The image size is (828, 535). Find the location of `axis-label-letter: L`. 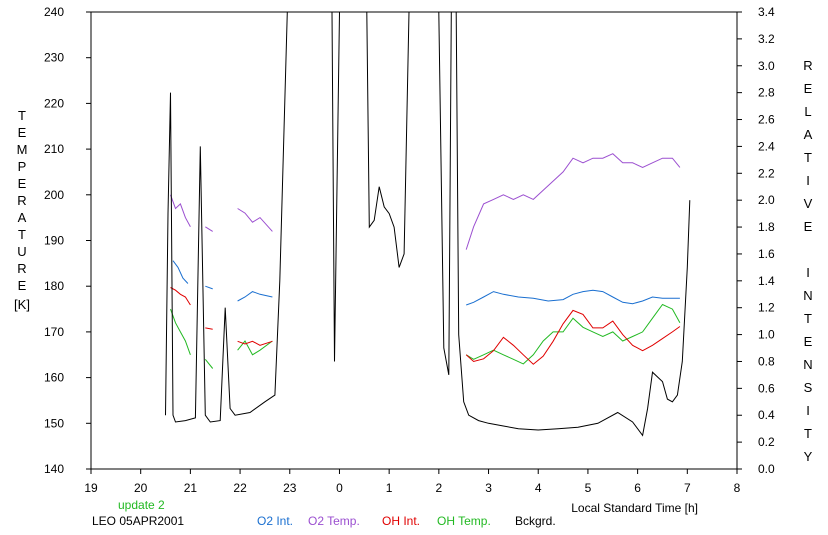

axis-label-letter: L is located at coordinates (807, 111).